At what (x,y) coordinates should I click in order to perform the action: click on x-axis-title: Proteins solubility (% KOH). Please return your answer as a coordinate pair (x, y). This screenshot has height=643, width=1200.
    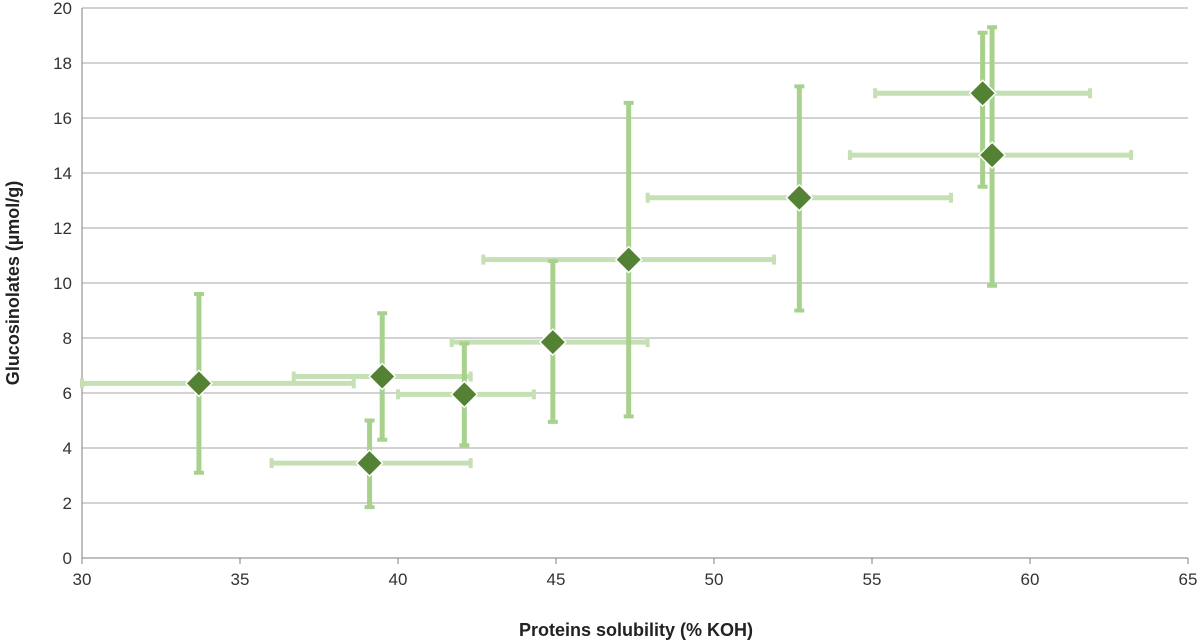
    Looking at the image, I should click on (636, 630).